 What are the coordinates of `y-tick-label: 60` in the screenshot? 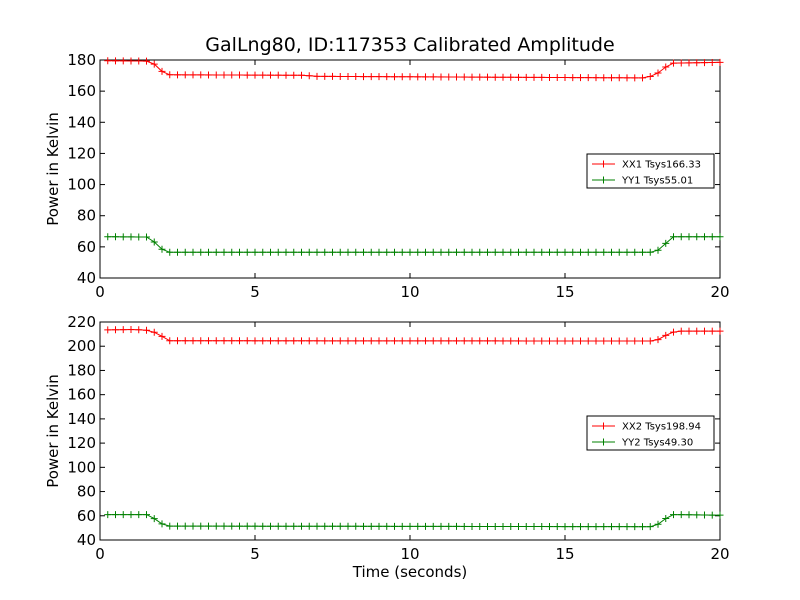 It's located at (86, 516).